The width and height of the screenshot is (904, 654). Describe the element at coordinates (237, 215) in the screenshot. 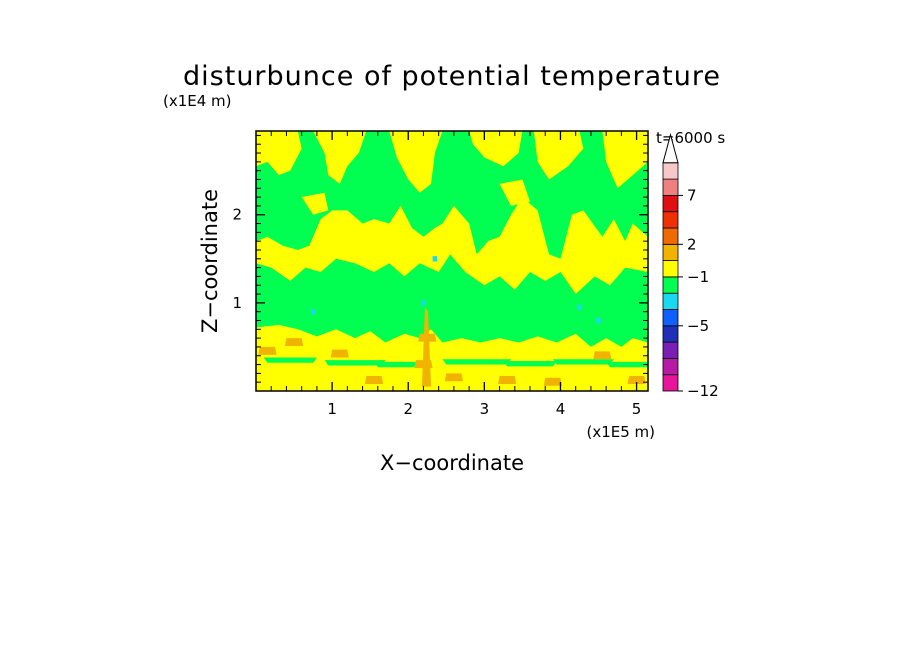

I see `y-tick-label: 2` at that location.